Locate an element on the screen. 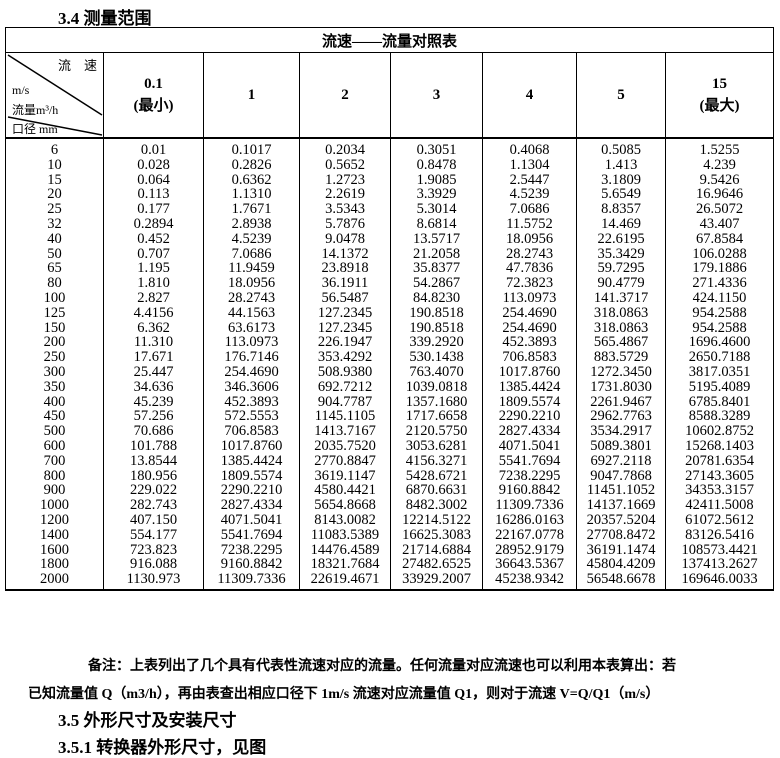 This screenshot has height=758, width=780. flow-cell: 0.452 is located at coordinates (153, 239).